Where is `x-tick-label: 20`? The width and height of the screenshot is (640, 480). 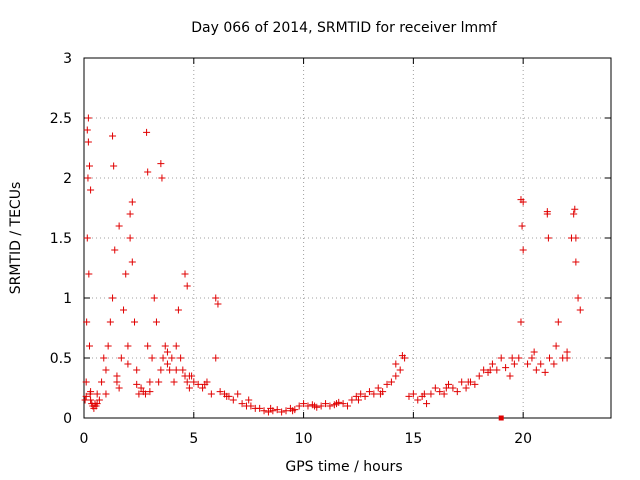
x-tick-label: 20 is located at coordinates (523, 439).